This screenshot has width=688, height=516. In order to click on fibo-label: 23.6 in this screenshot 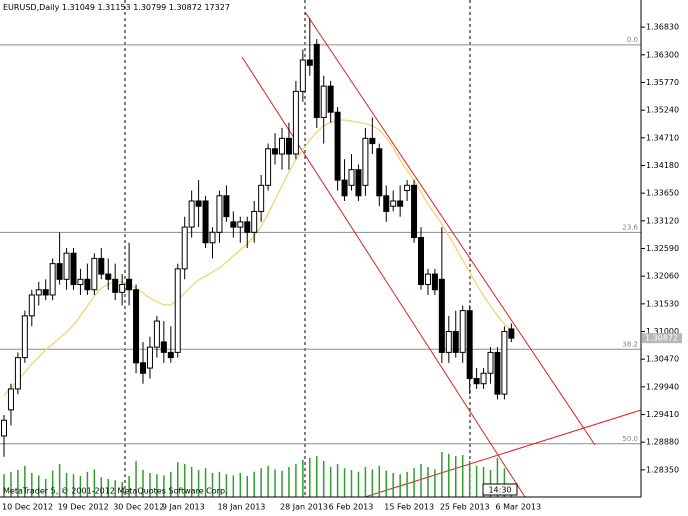, I will do `click(630, 227)`.